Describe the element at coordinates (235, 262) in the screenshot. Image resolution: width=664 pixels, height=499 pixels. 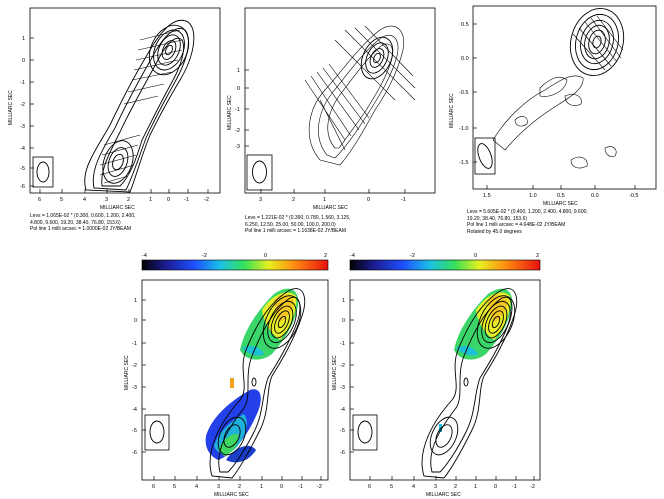
I see `panel-d-colorbar: -4 -2 0 2` at that location.